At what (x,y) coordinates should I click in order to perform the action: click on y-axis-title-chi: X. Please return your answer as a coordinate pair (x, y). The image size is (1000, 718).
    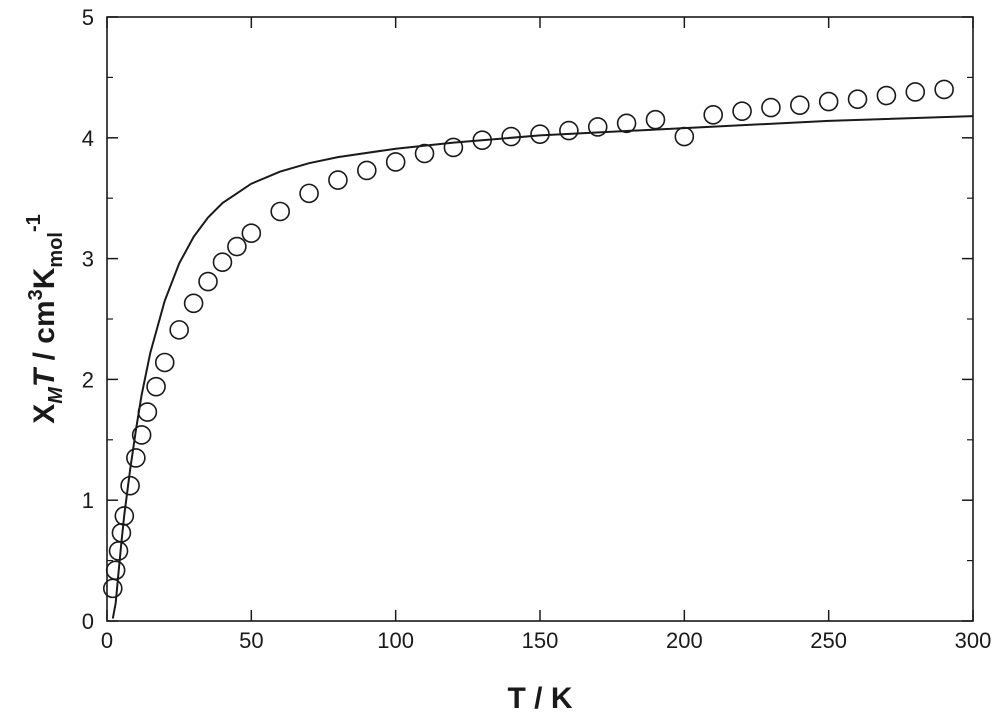
    Looking at the image, I should click on (44, 414).